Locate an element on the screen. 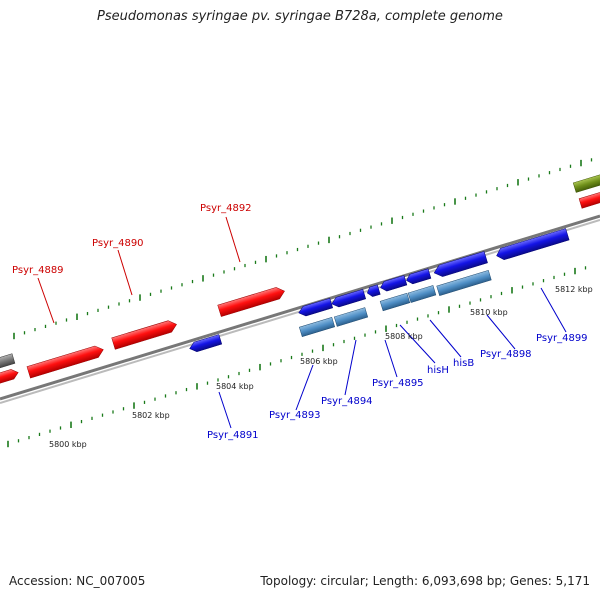 This screenshot has height=600, width=600. gene-label-psyr-4898: Psyr_4898 is located at coordinates (506, 354).